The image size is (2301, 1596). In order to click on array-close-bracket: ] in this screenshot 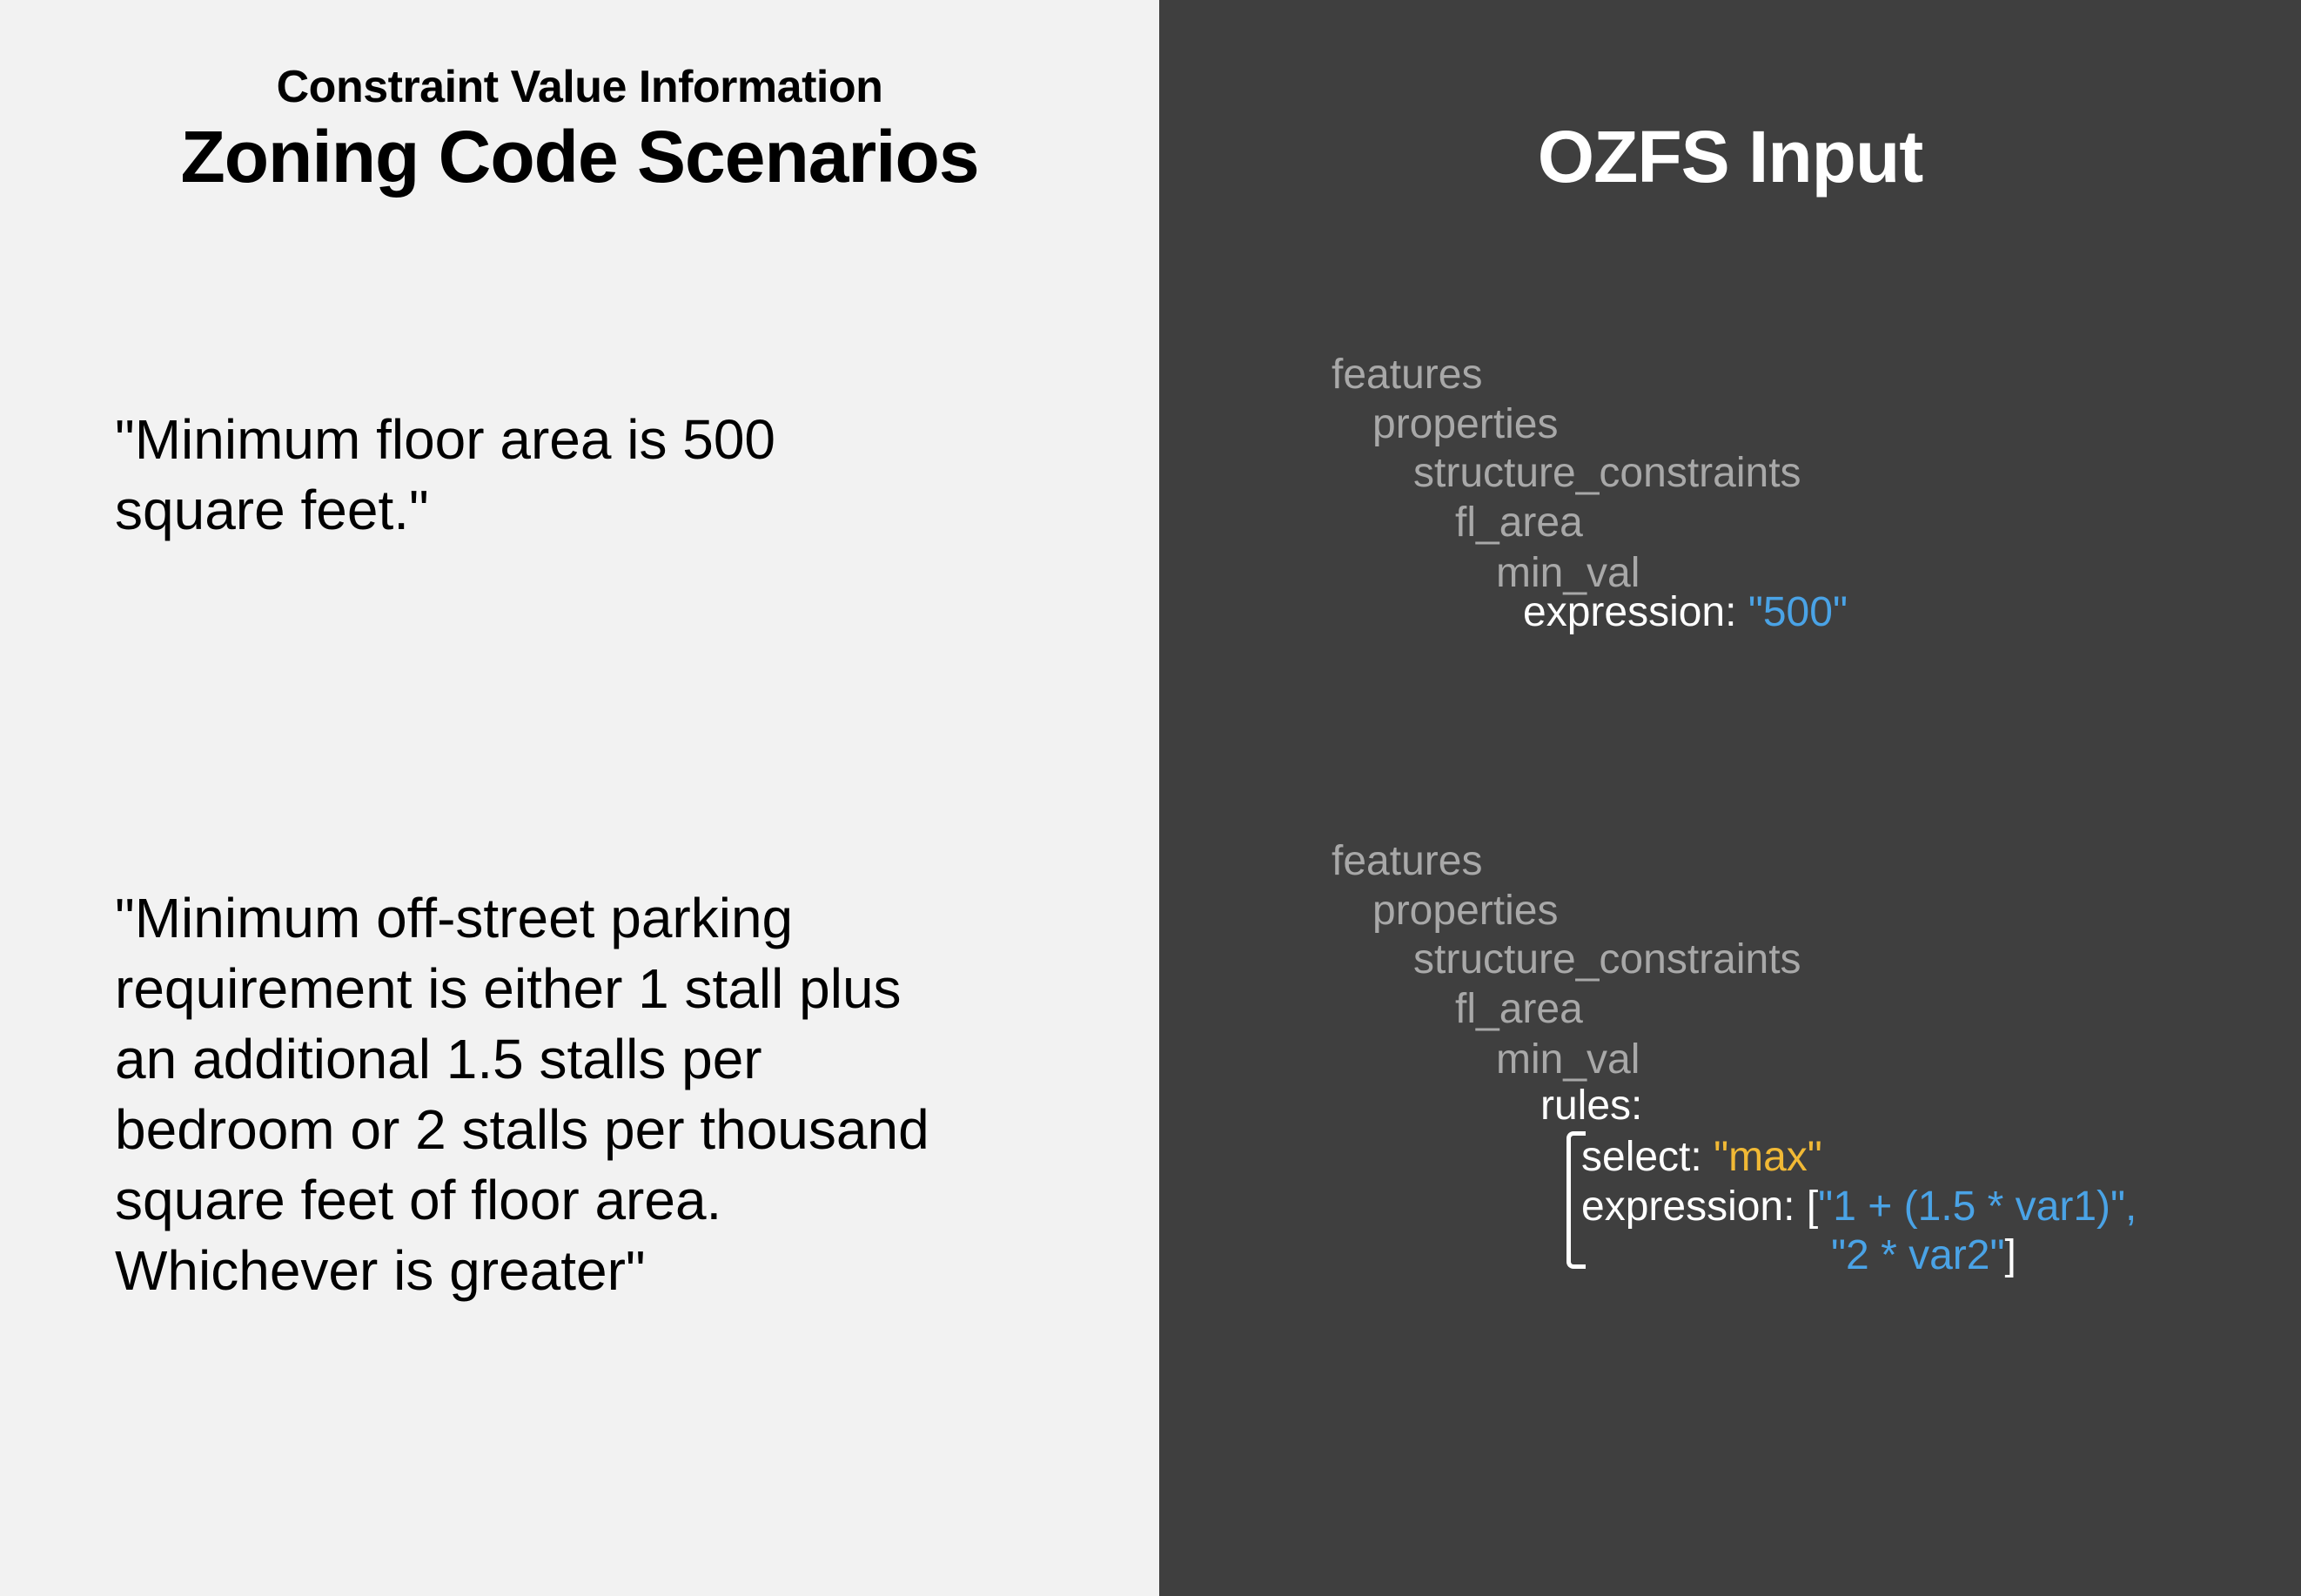, I will do `click(2010, 1255)`.